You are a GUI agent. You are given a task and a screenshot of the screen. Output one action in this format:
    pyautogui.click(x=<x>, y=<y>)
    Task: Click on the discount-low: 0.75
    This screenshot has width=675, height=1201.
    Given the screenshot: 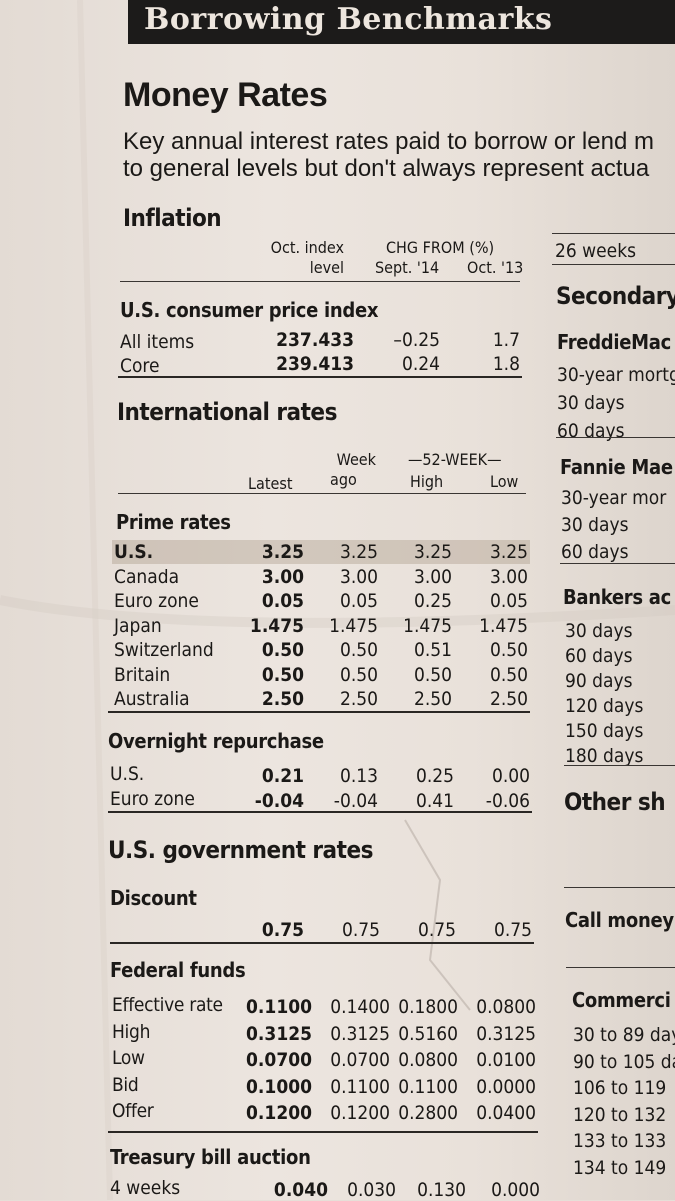 What is the action you would take?
    pyautogui.click(x=512, y=930)
    